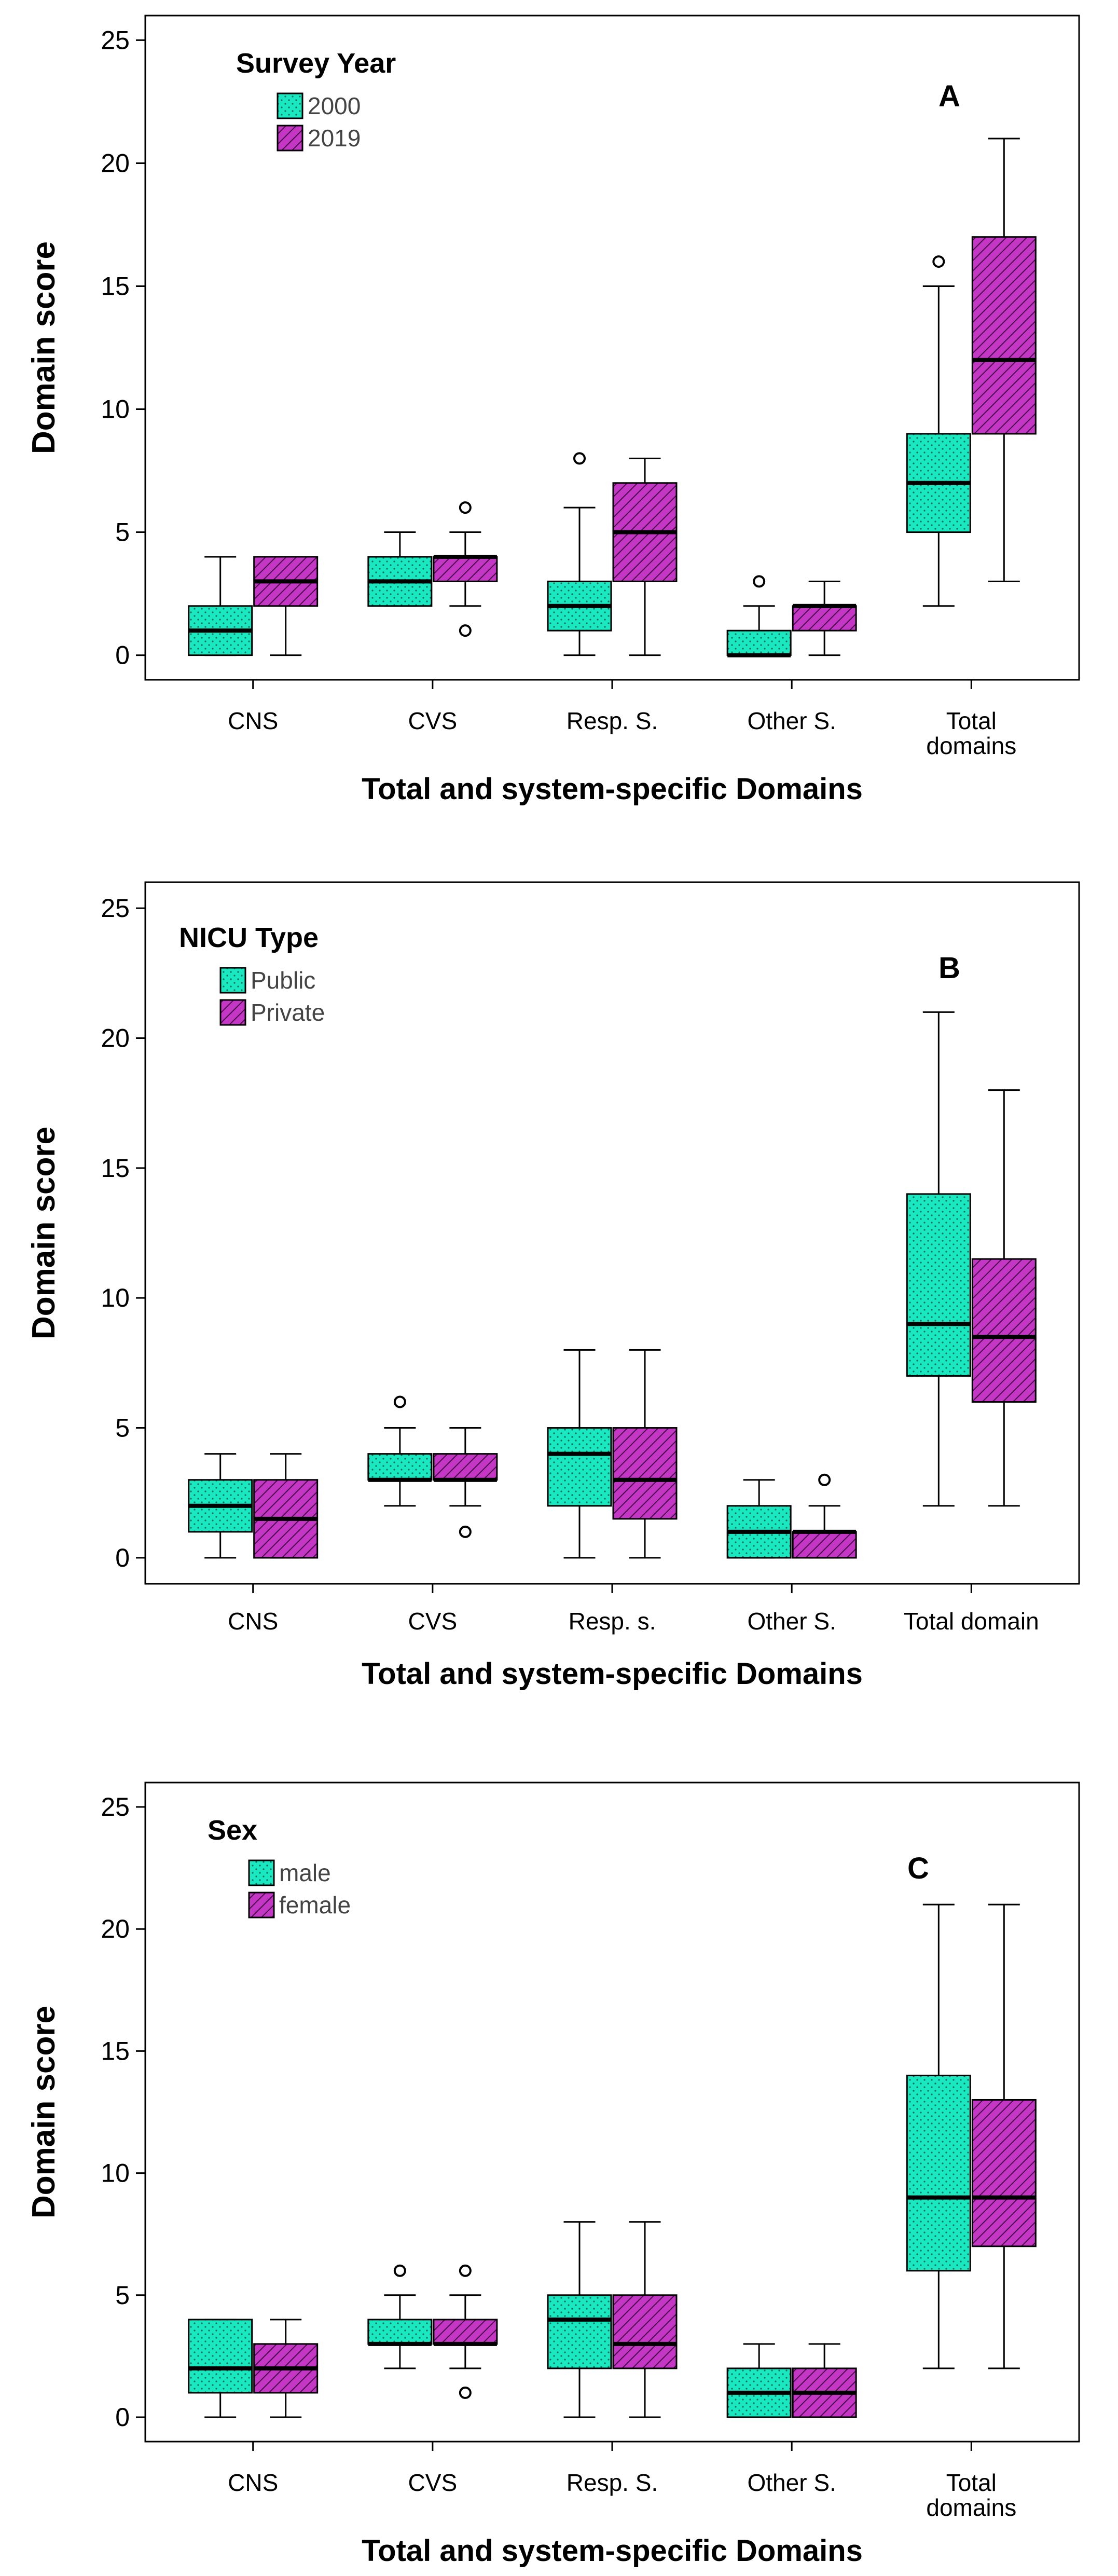 The height and width of the screenshot is (2576, 1118). What do you see at coordinates (334, 138) in the screenshot?
I see `legend-label: 2019` at bounding box center [334, 138].